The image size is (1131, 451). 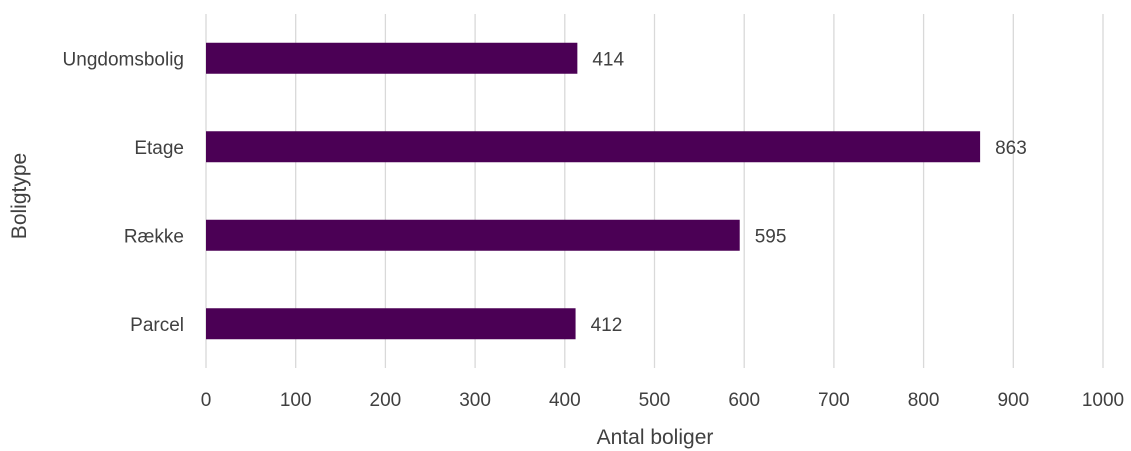 I want to click on x-tick-label: 700, so click(x=834, y=400).